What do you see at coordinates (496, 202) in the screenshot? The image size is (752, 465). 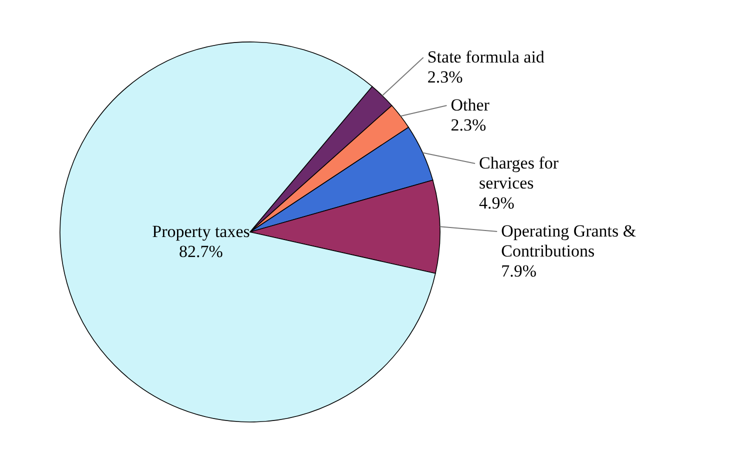 I see `data-label: 4.9%` at bounding box center [496, 202].